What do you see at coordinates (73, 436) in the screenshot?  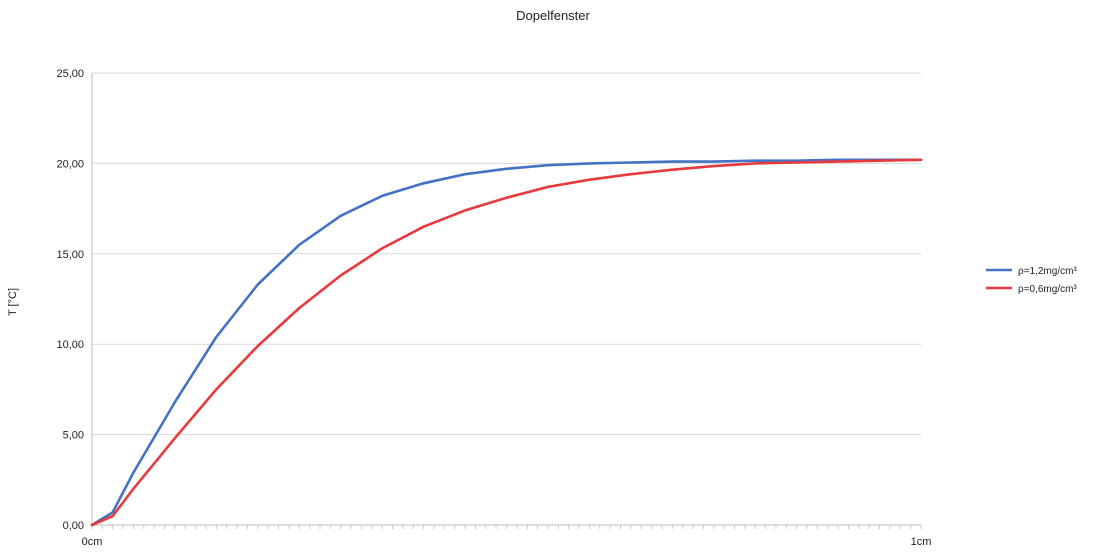 I see `y-tick-label: 5,00` at bounding box center [73, 436].